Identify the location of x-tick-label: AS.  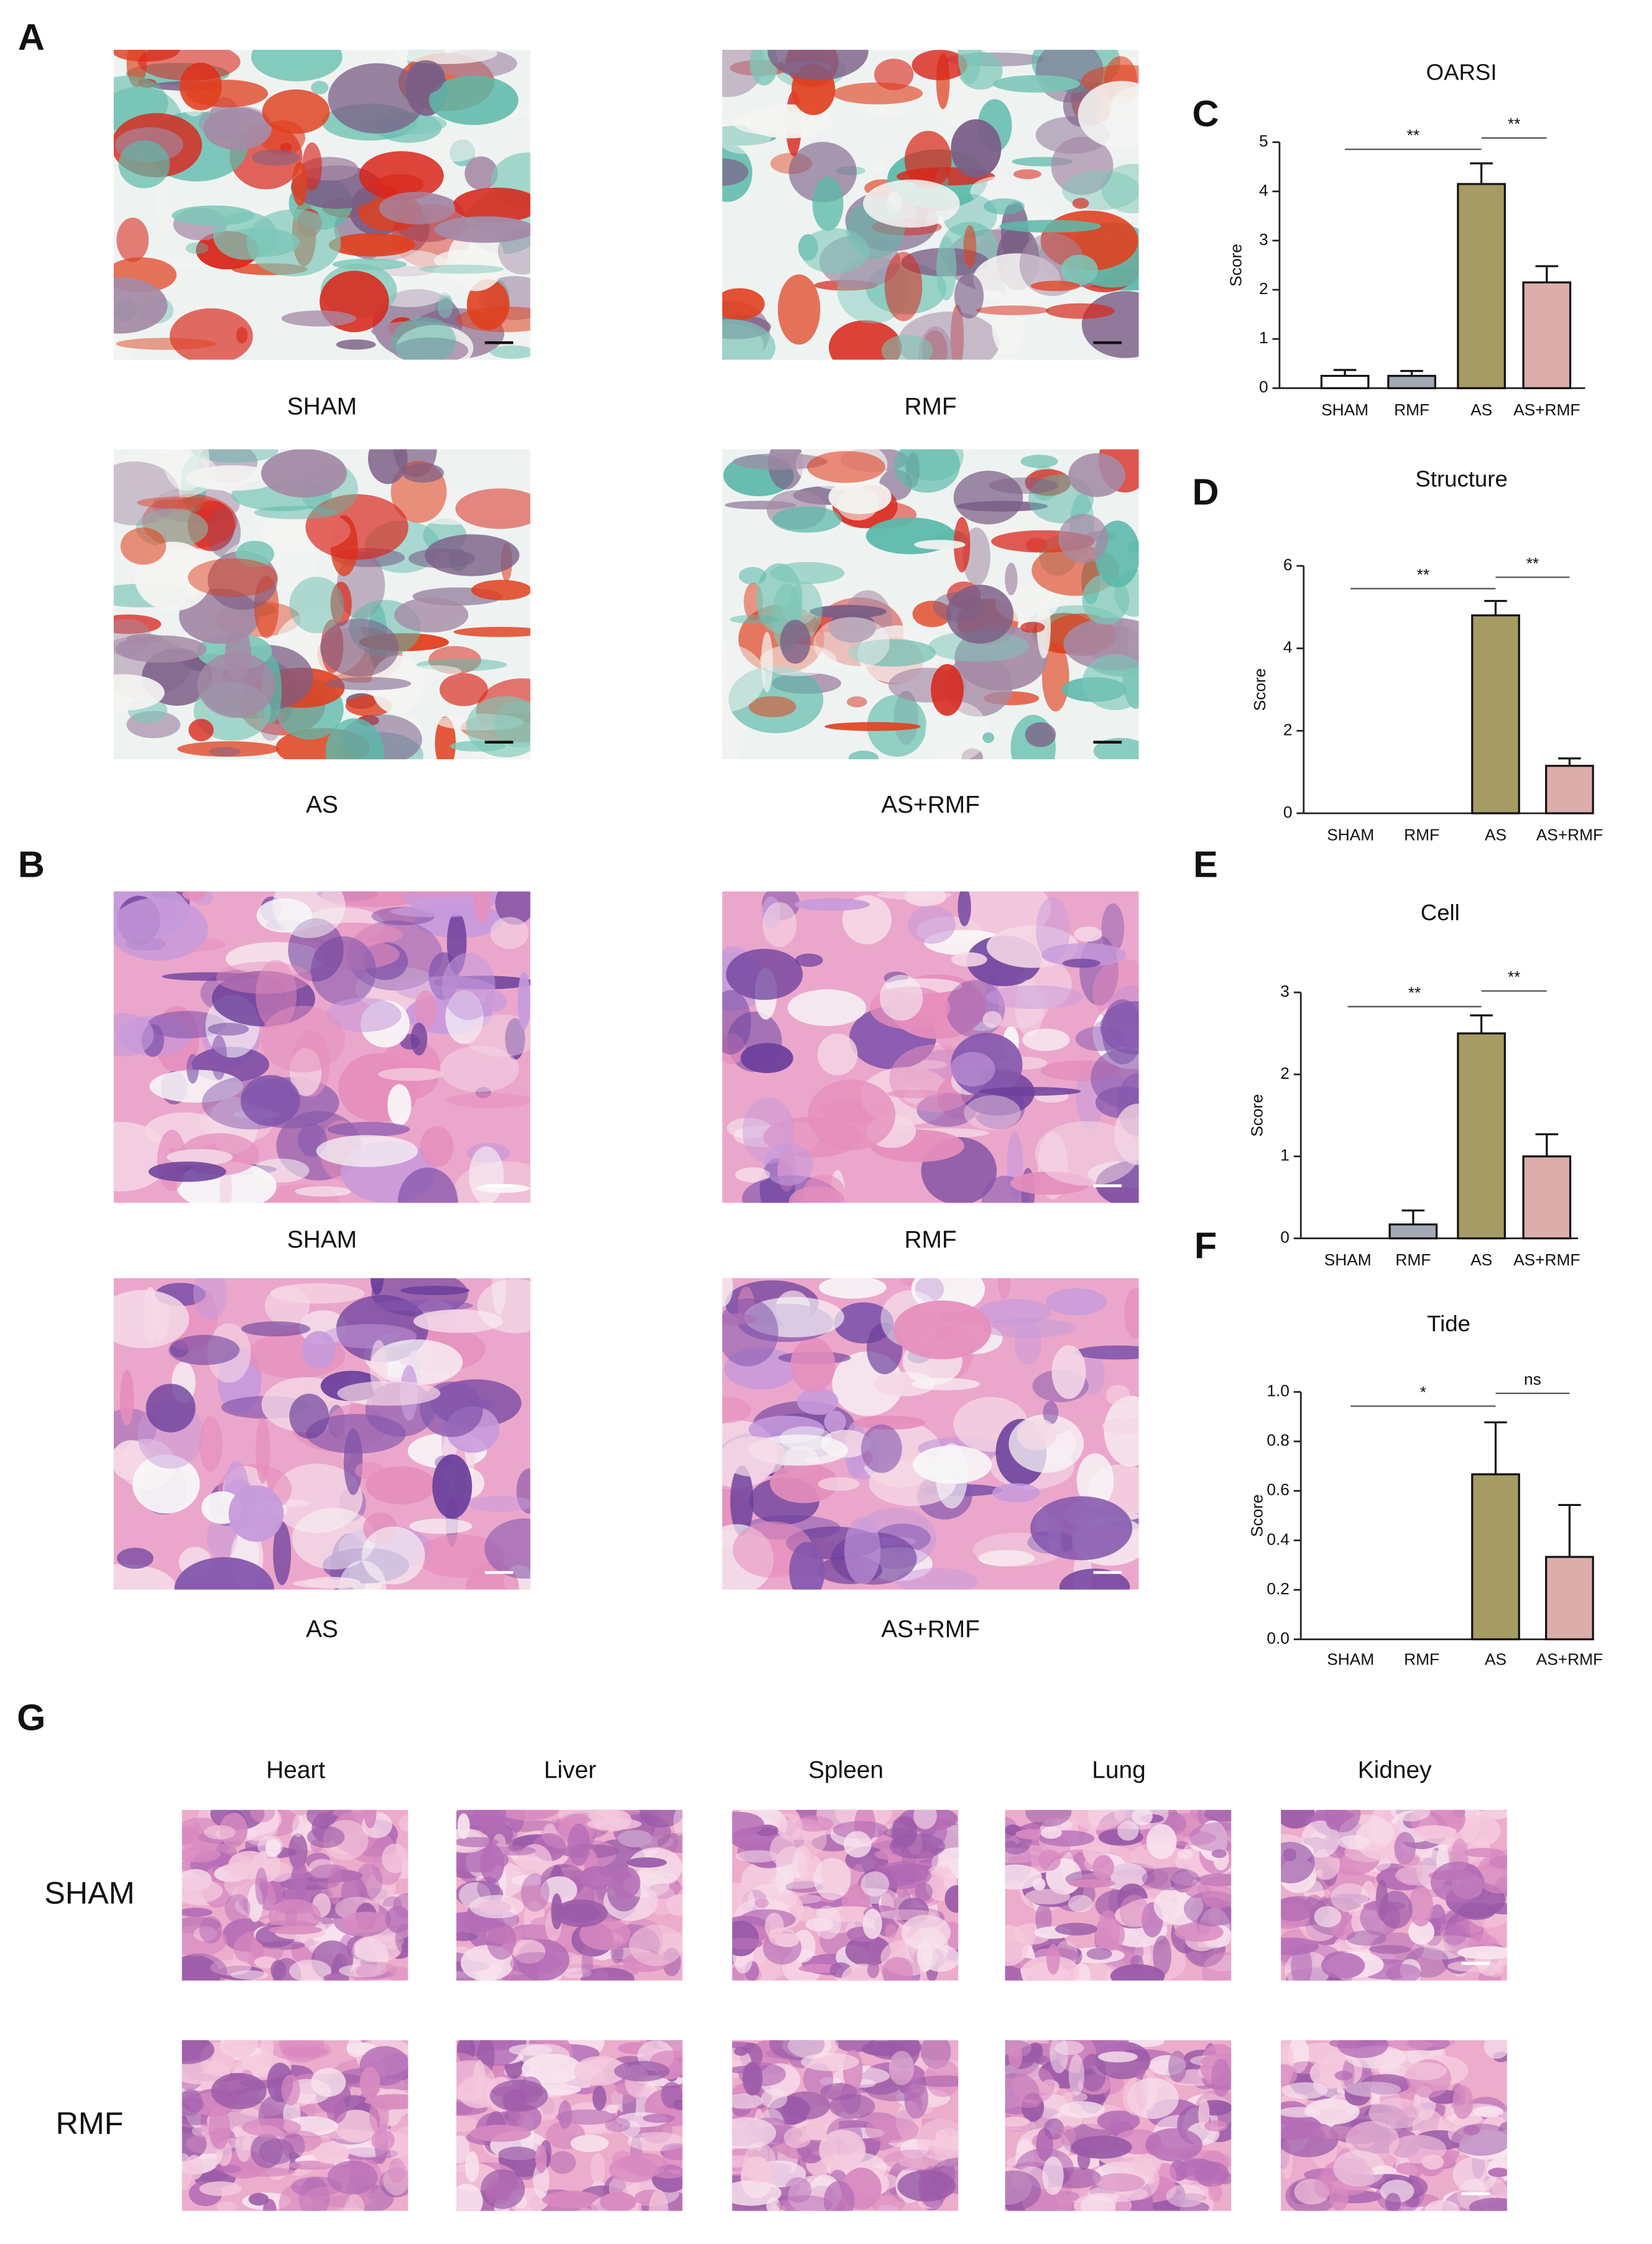
(1496, 834).